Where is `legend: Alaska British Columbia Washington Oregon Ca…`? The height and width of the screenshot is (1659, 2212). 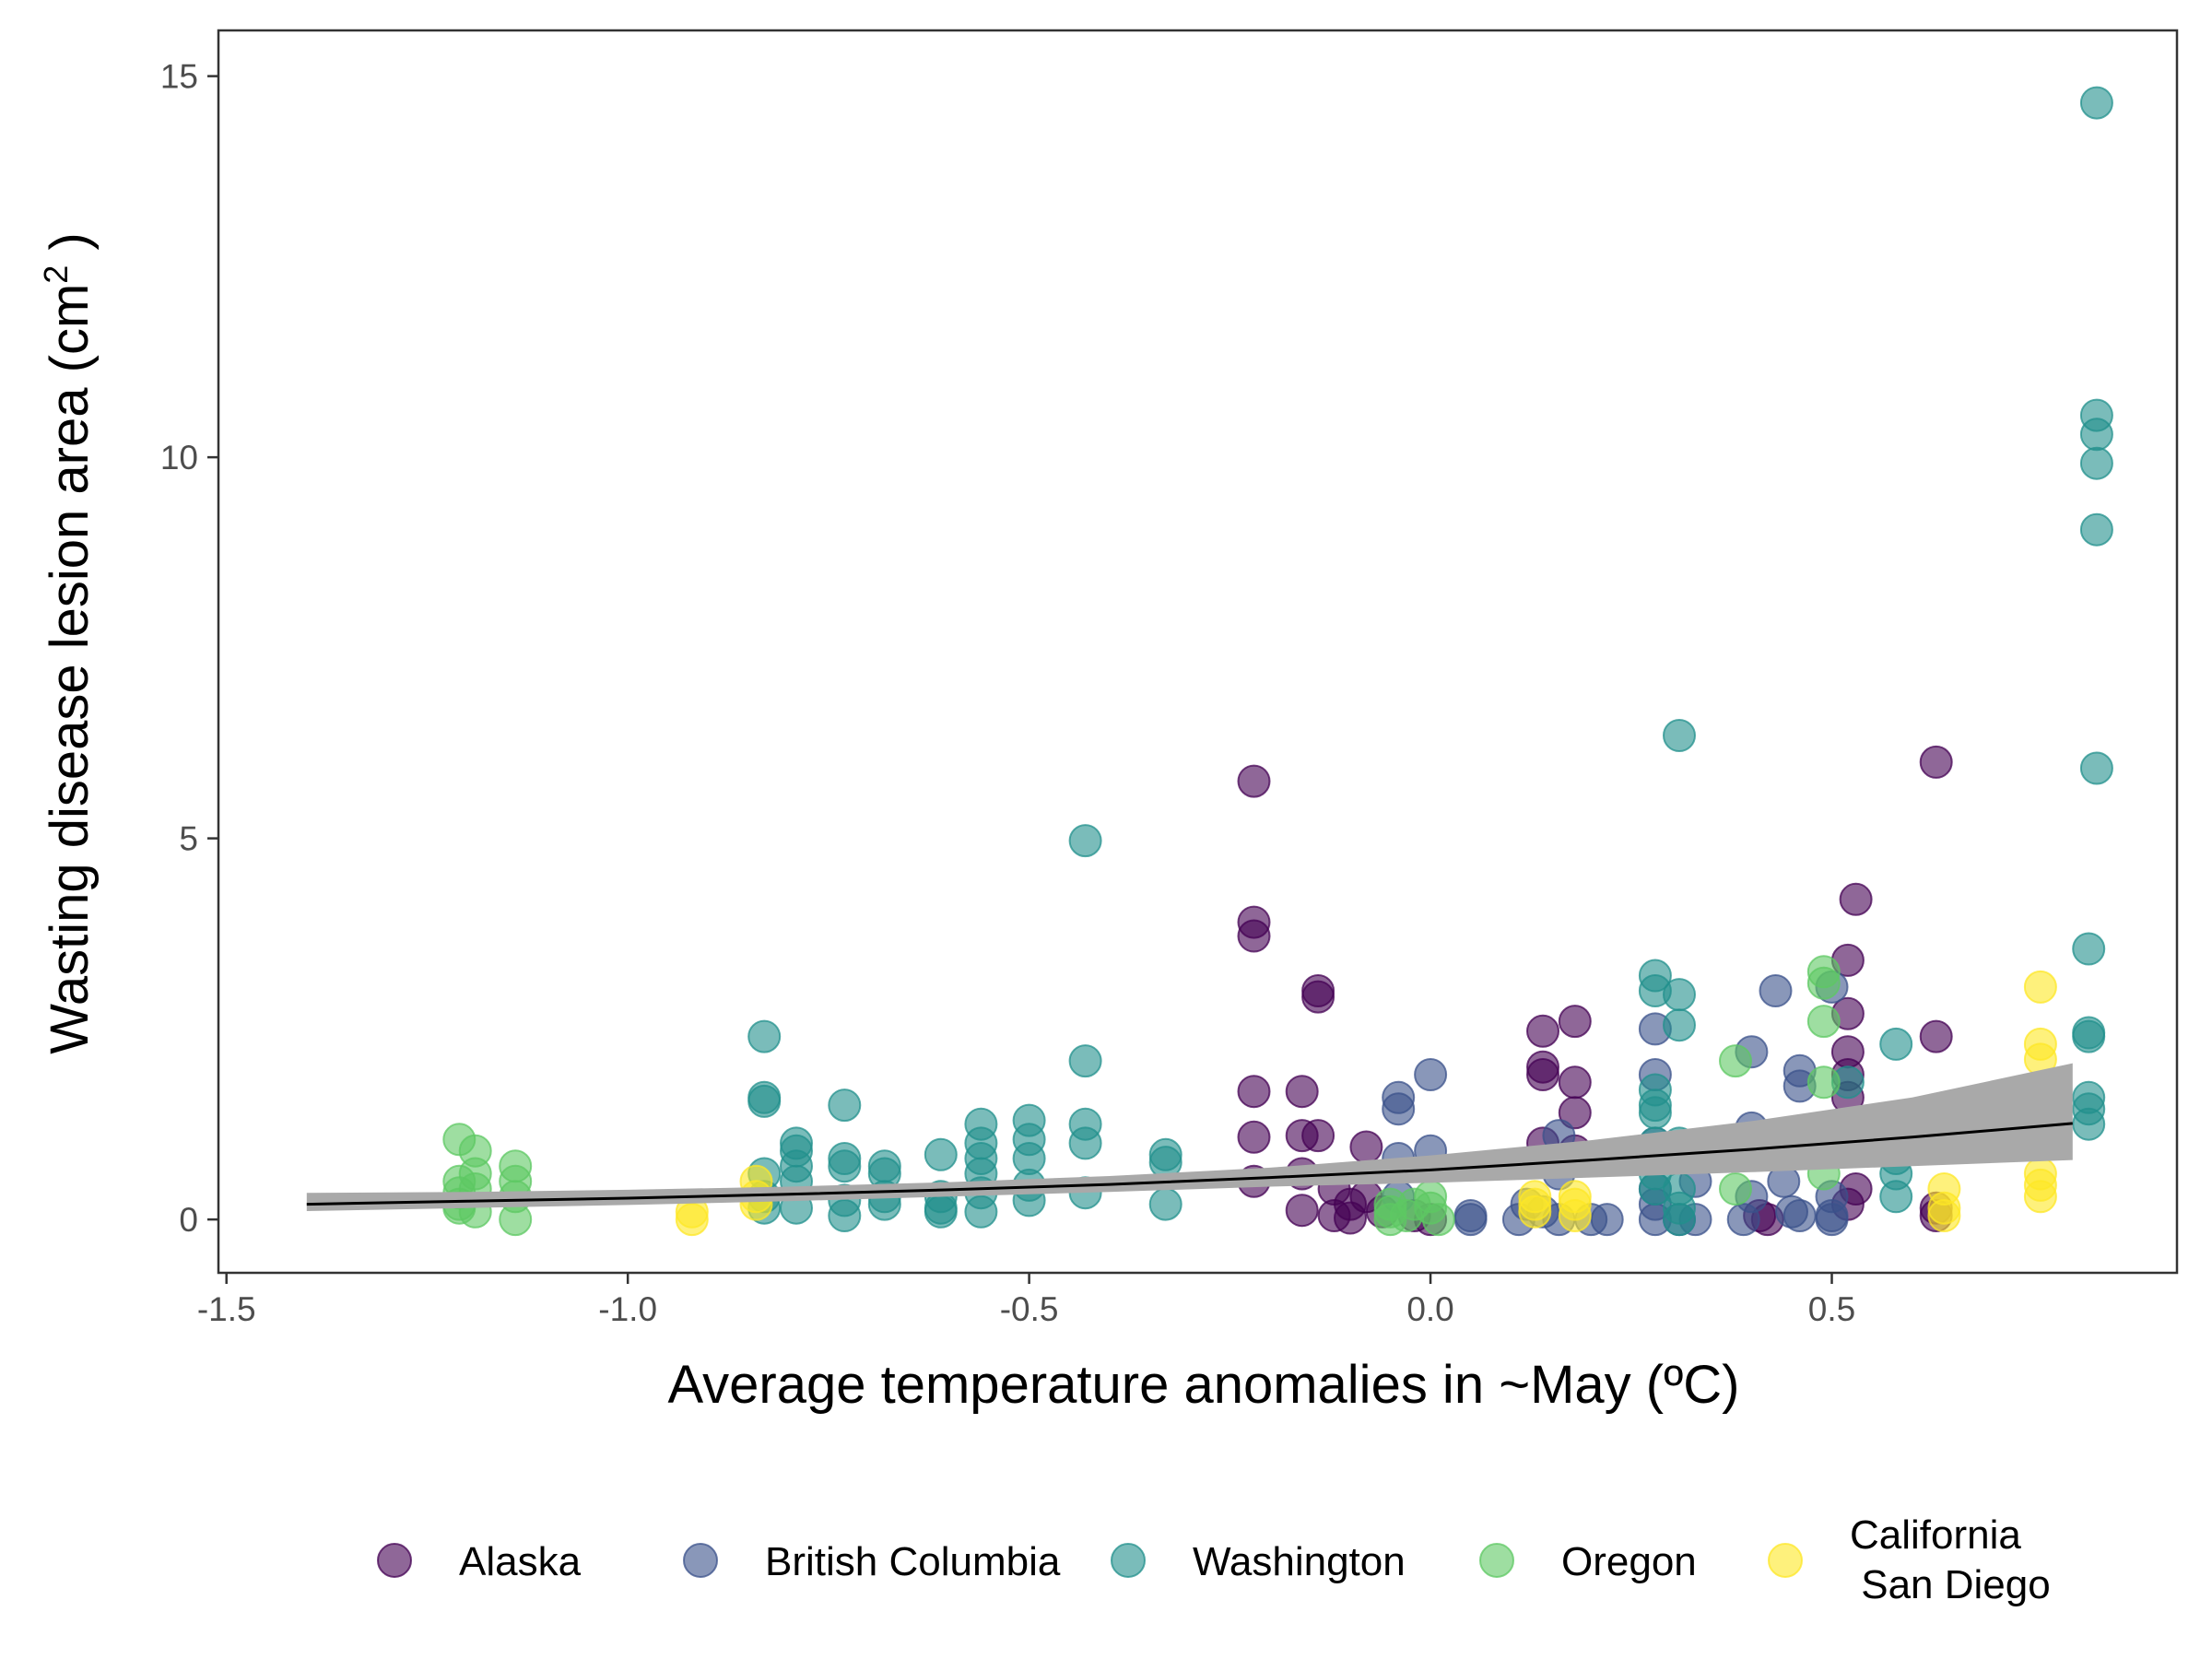 legend: Alaska British Columbia Washington Oregon Ca… is located at coordinates (1214, 1559).